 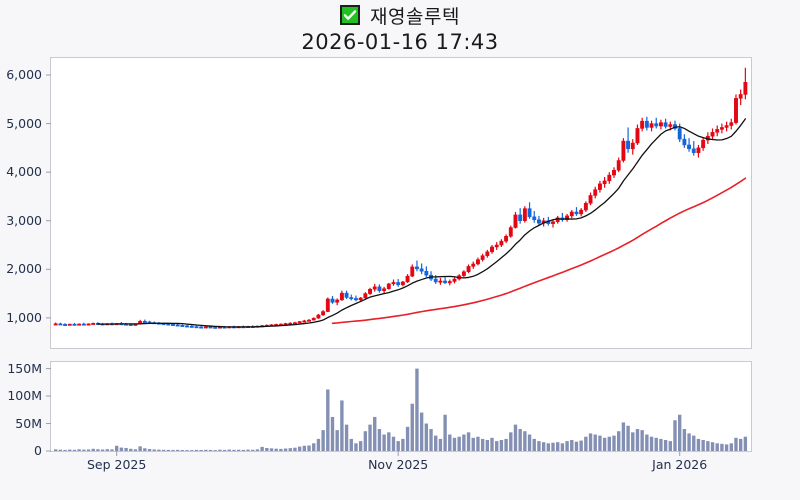 I want to click on price-tick-label: 5,000, so click(x=24, y=123).